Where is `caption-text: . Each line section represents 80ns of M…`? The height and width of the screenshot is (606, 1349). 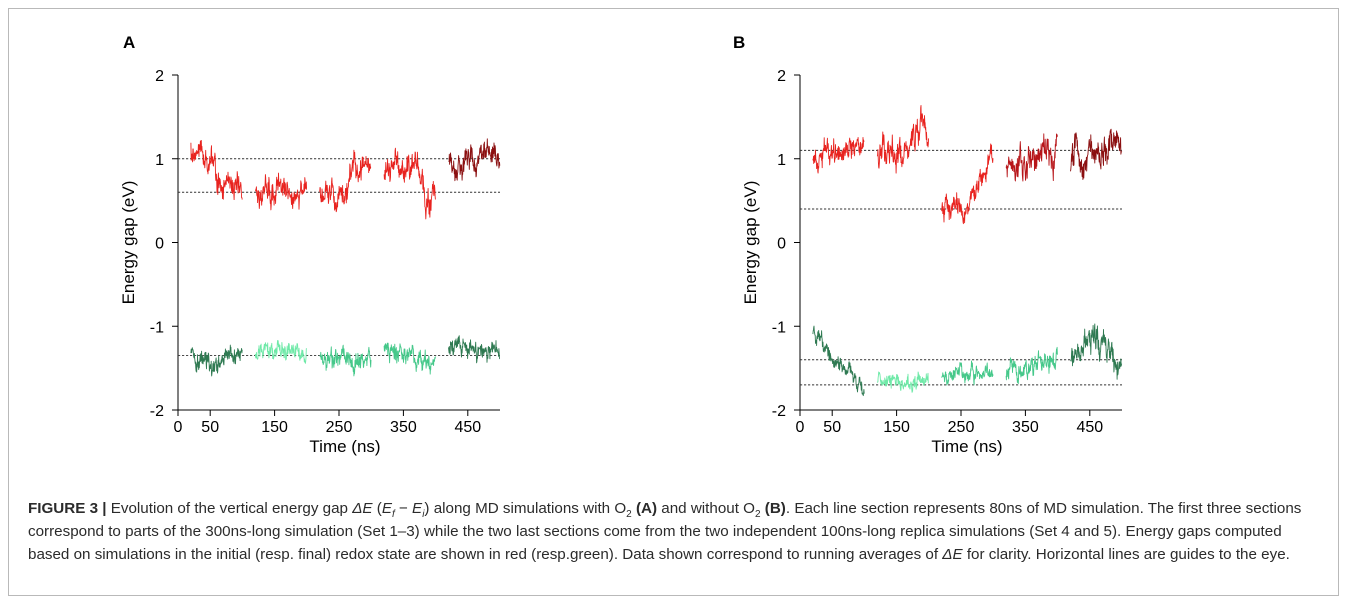
caption-text: . Each line section represents 80ns of M… is located at coordinates (665, 531).